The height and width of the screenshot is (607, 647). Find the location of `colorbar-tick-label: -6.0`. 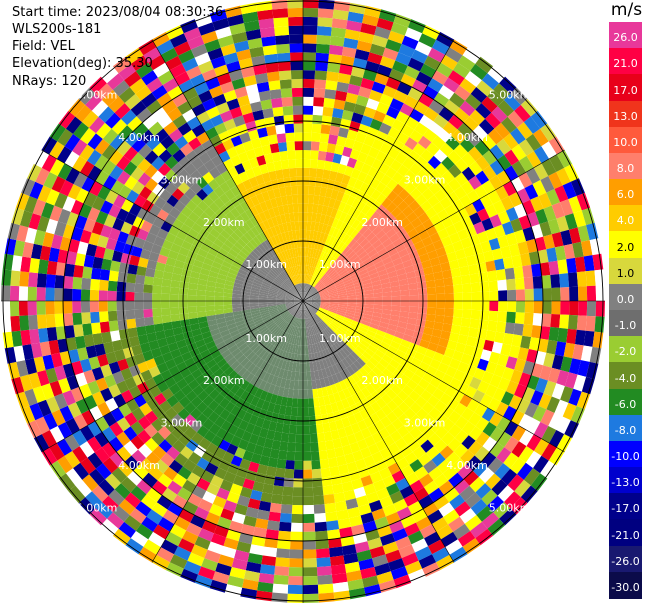

colorbar-tick-label: -6.0 is located at coordinates (625, 404).